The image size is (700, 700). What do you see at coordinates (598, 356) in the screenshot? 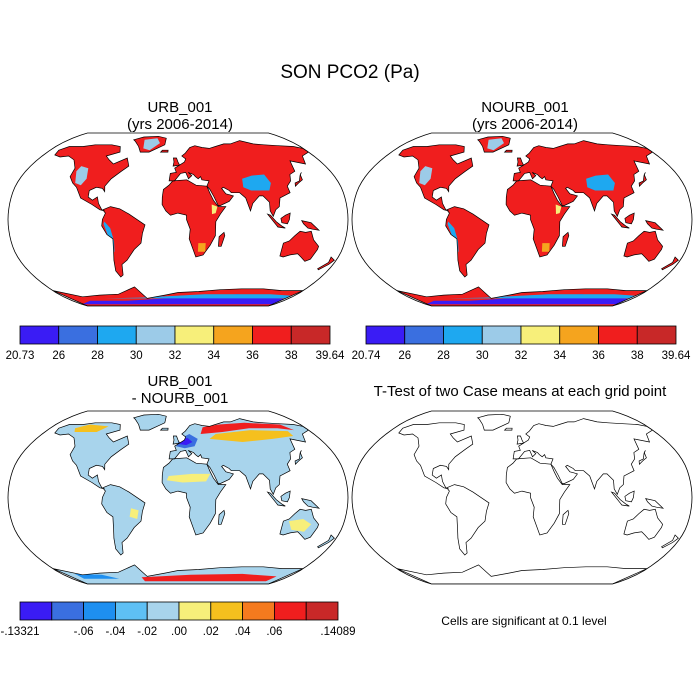
I see `colorbar-label: 36` at bounding box center [598, 356].